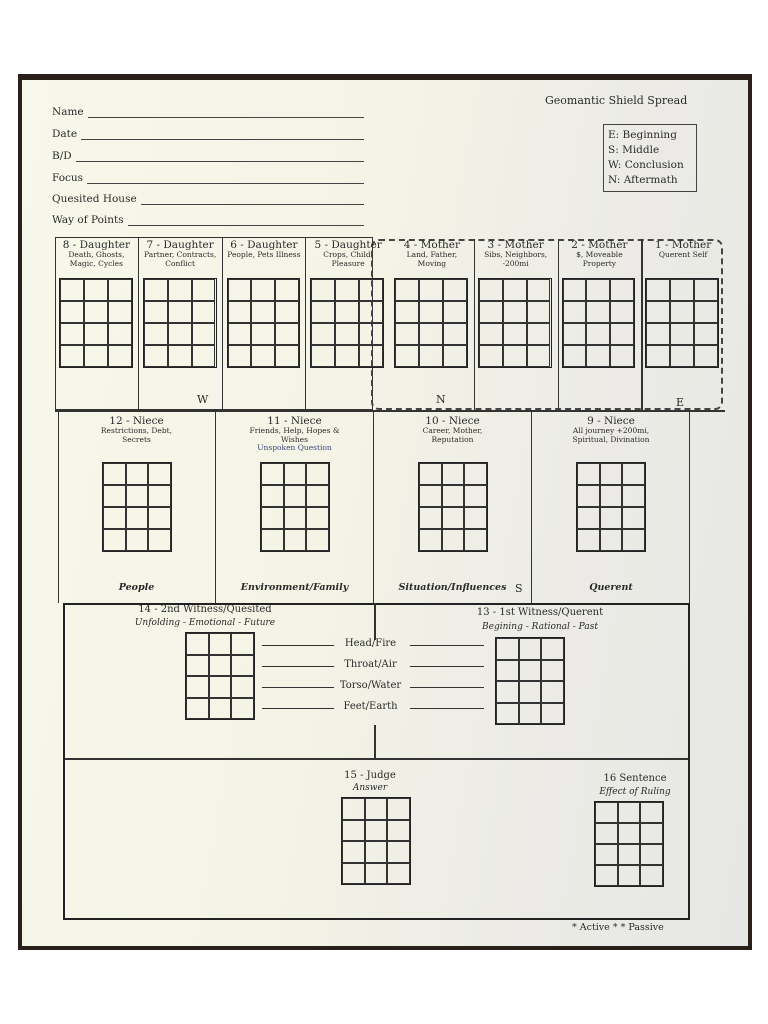 The height and width of the screenshot is (1024, 768). What do you see at coordinates (208, 134) in the screenshot?
I see `date-field: Date` at bounding box center [208, 134].